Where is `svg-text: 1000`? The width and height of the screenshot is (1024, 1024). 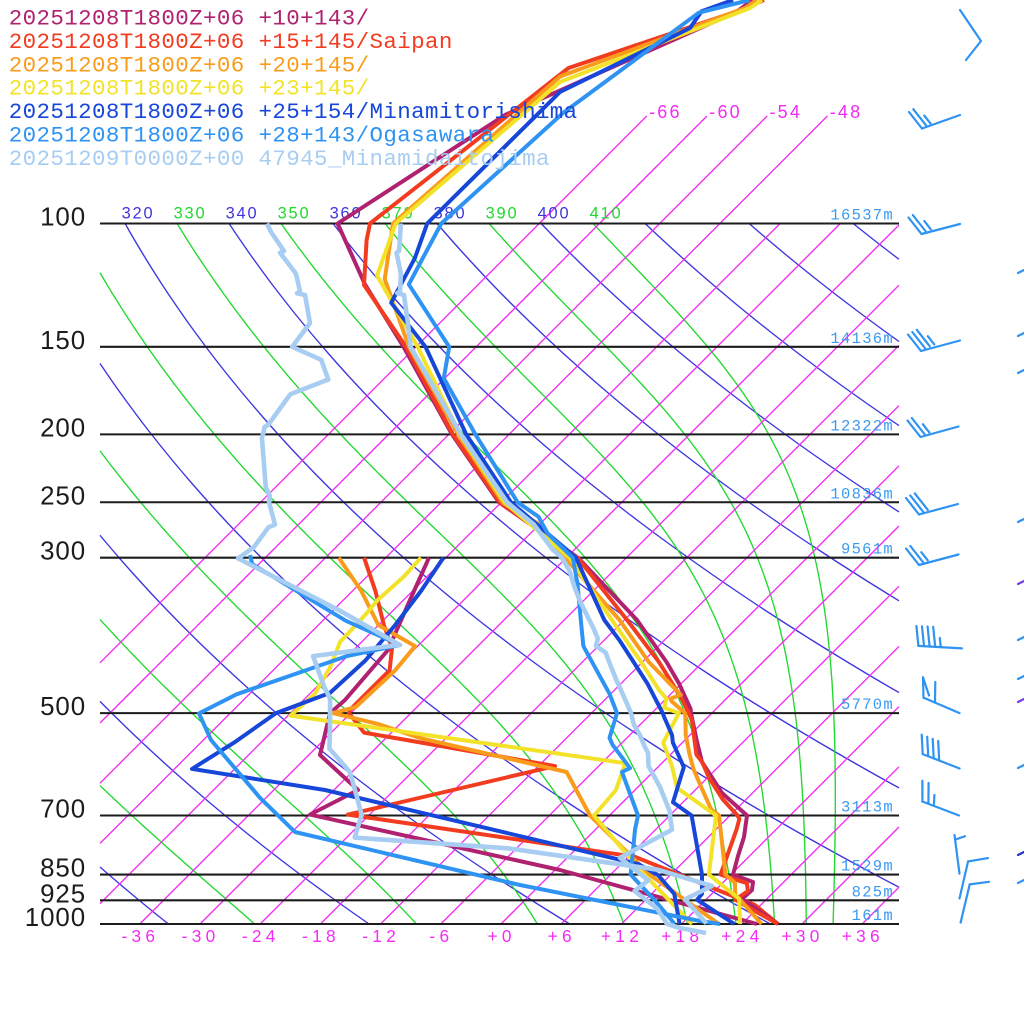 svg-text: 1000 is located at coordinates (55, 918).